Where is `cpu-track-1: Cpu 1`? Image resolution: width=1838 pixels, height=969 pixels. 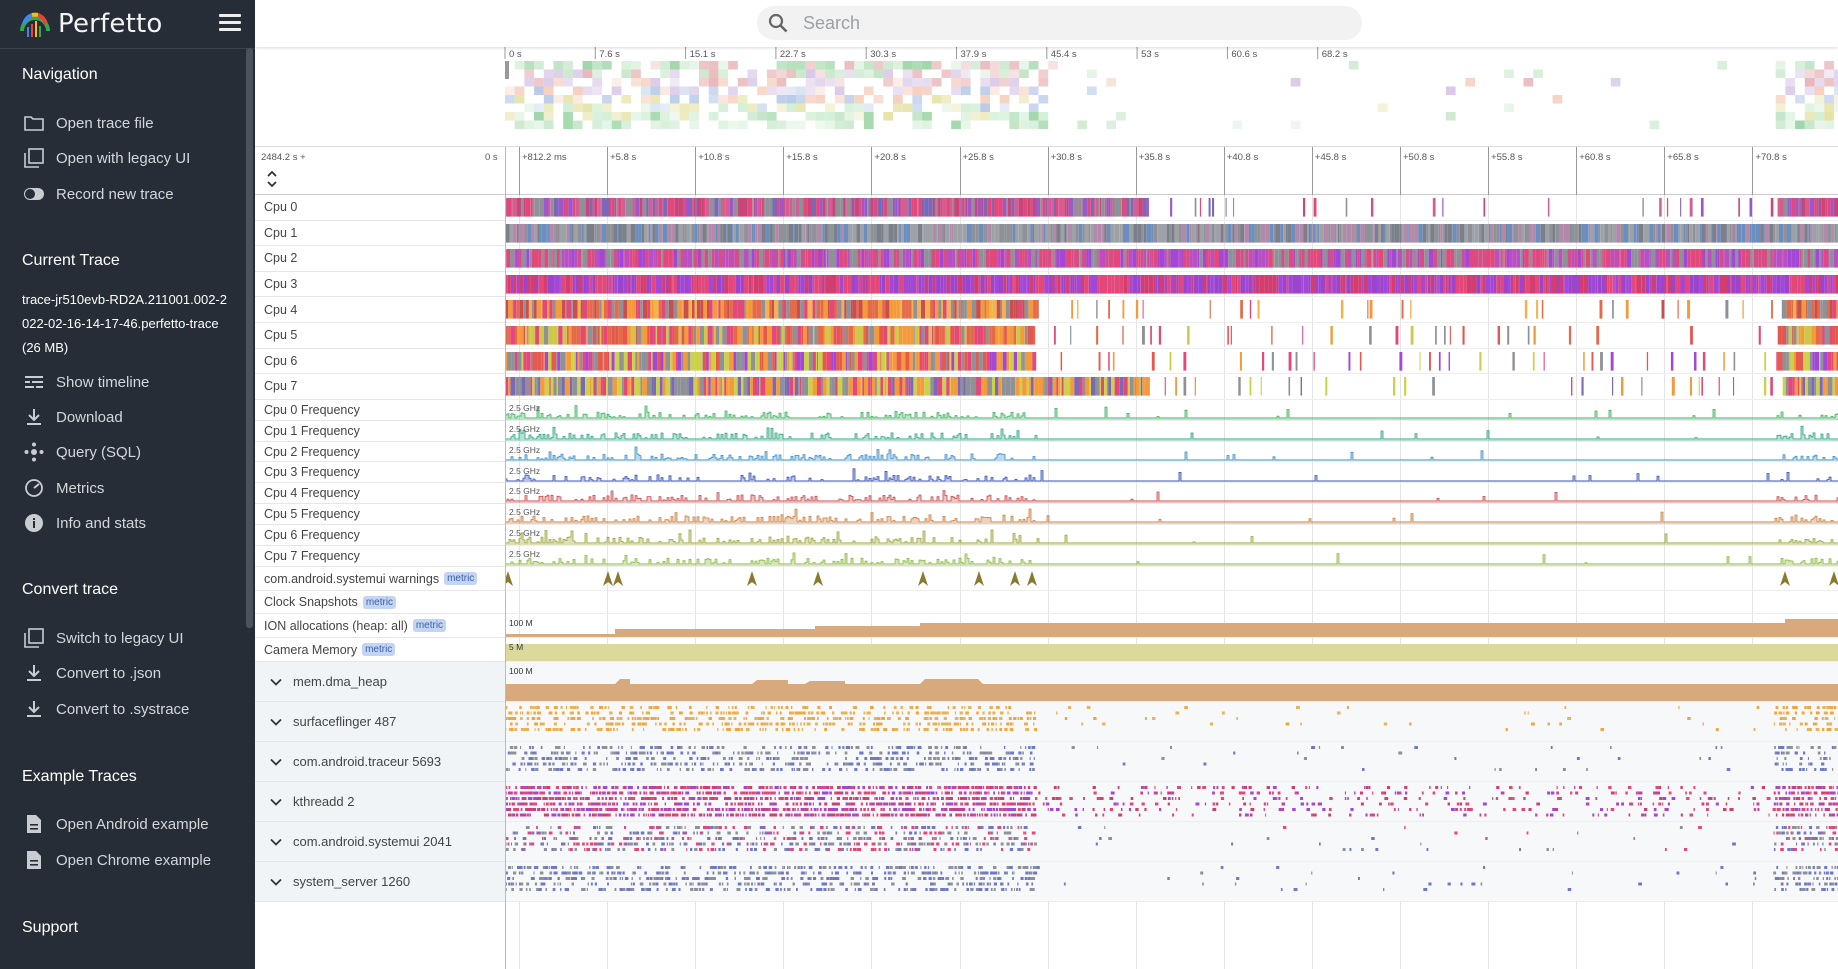
cpu-track-1: Cpu 1 is located at coordinates (380, 233).